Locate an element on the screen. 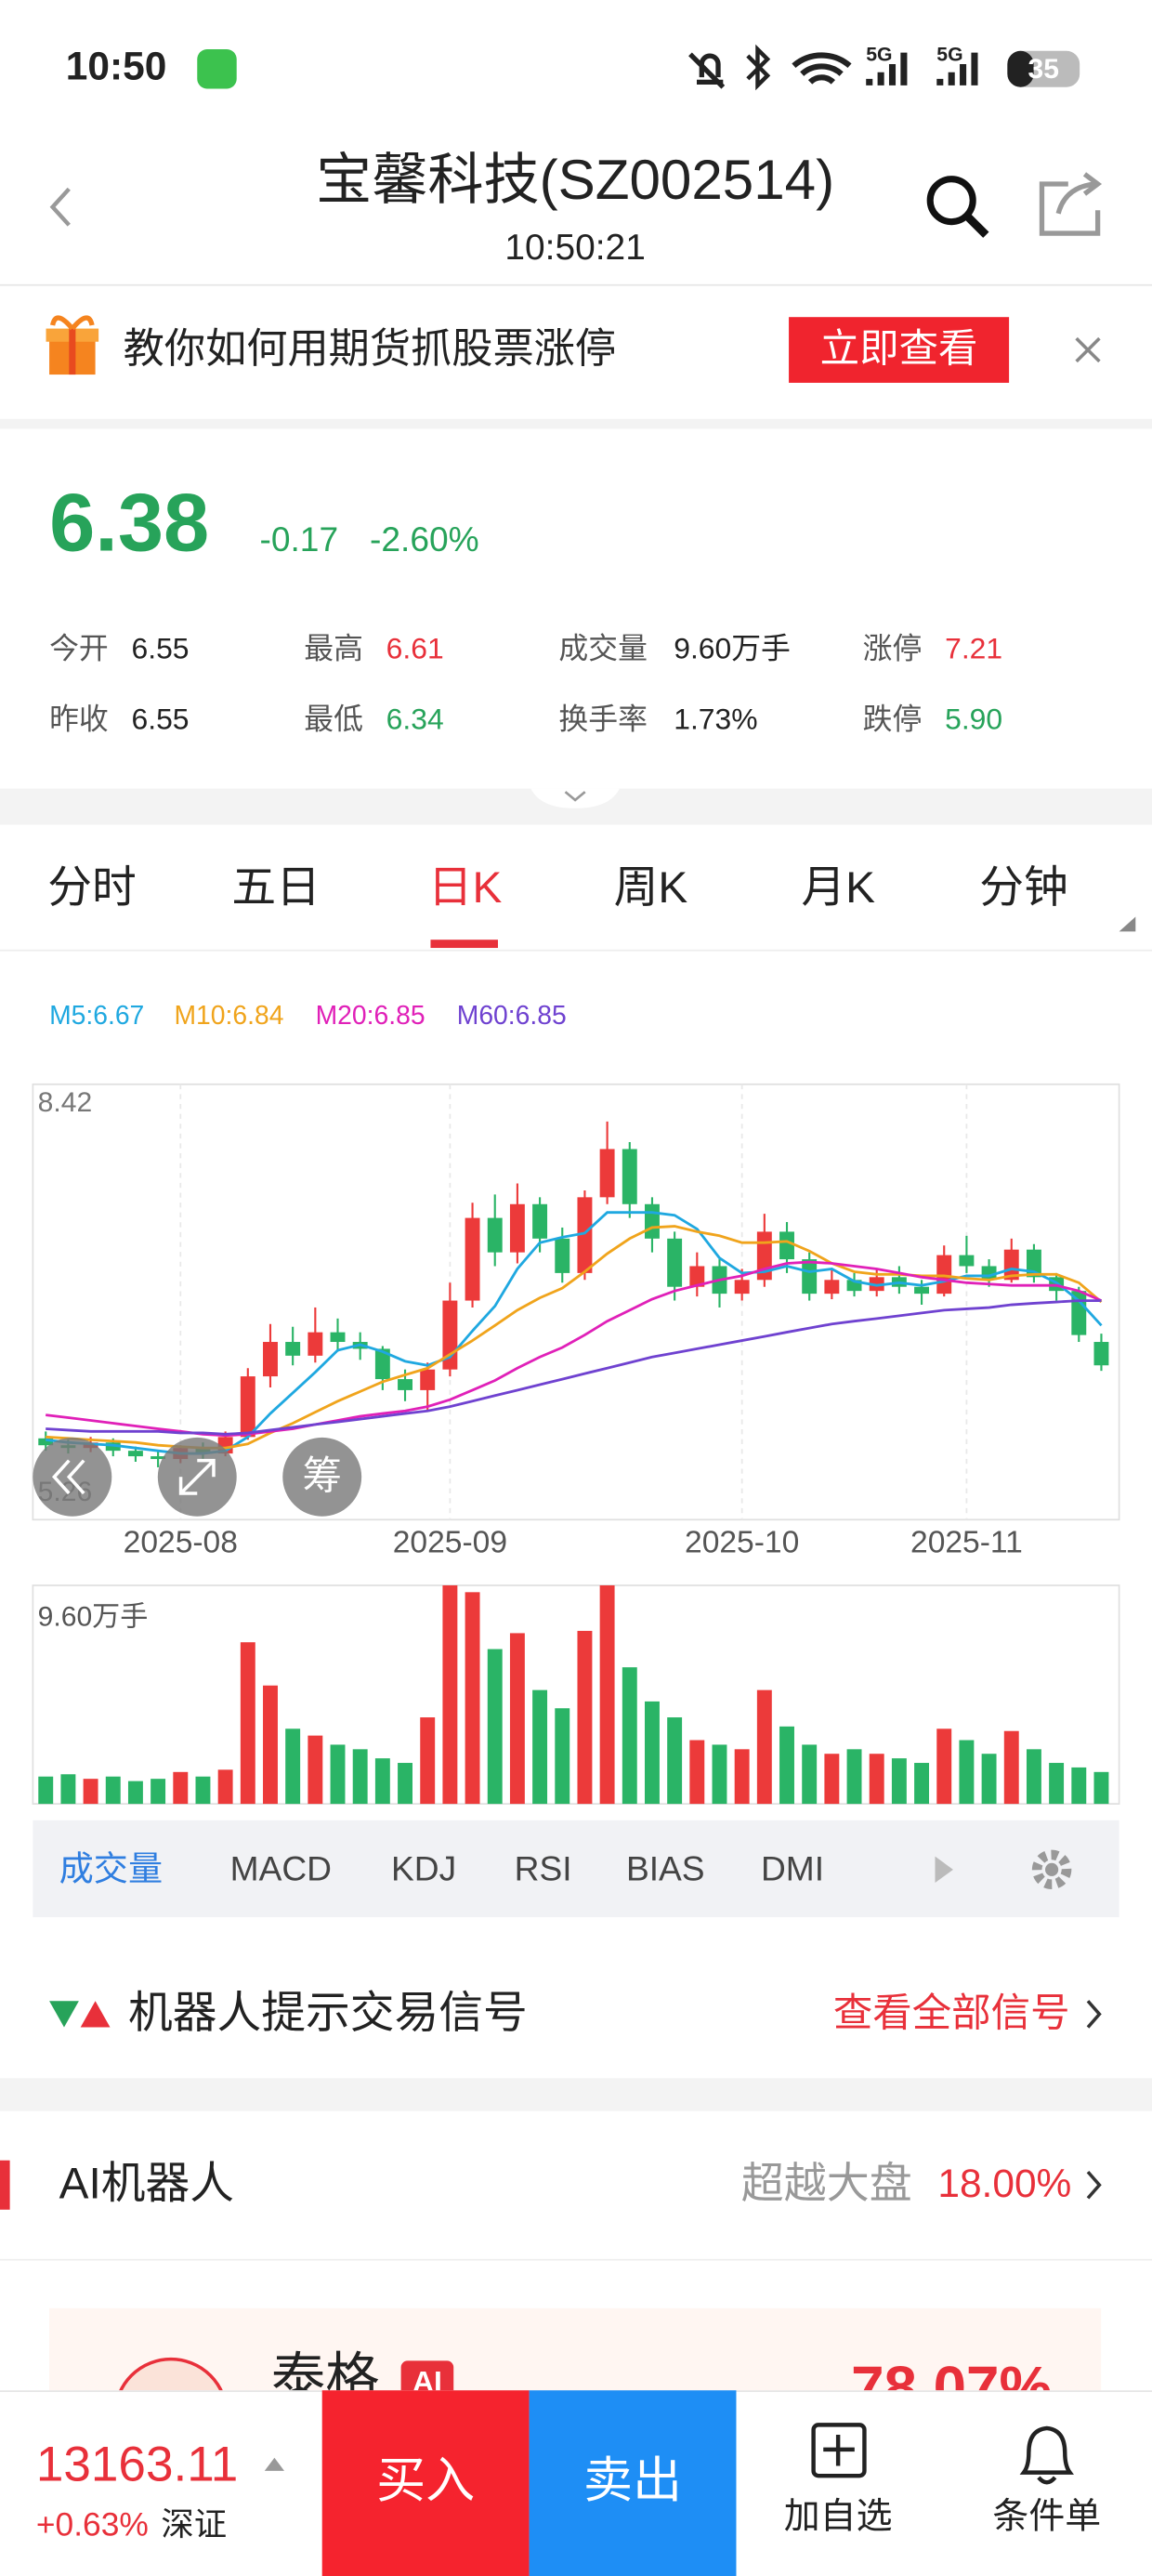 The width and height of the screenshot is (1152, 2576). tab: 月K is located at coordinates (838, 888).